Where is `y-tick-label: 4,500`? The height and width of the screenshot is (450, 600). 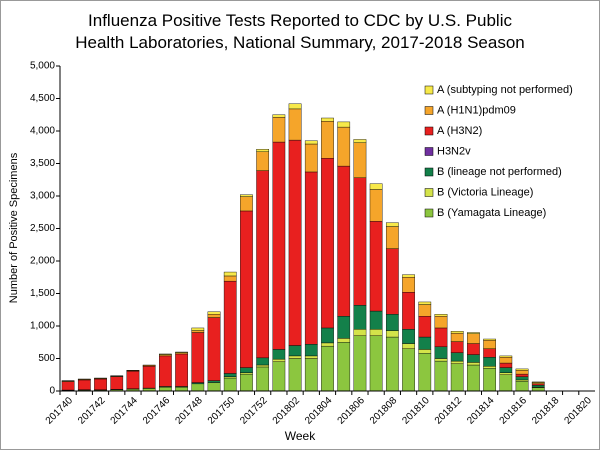 y-tick-label: 4,500 is located at coordinates (42, 98).